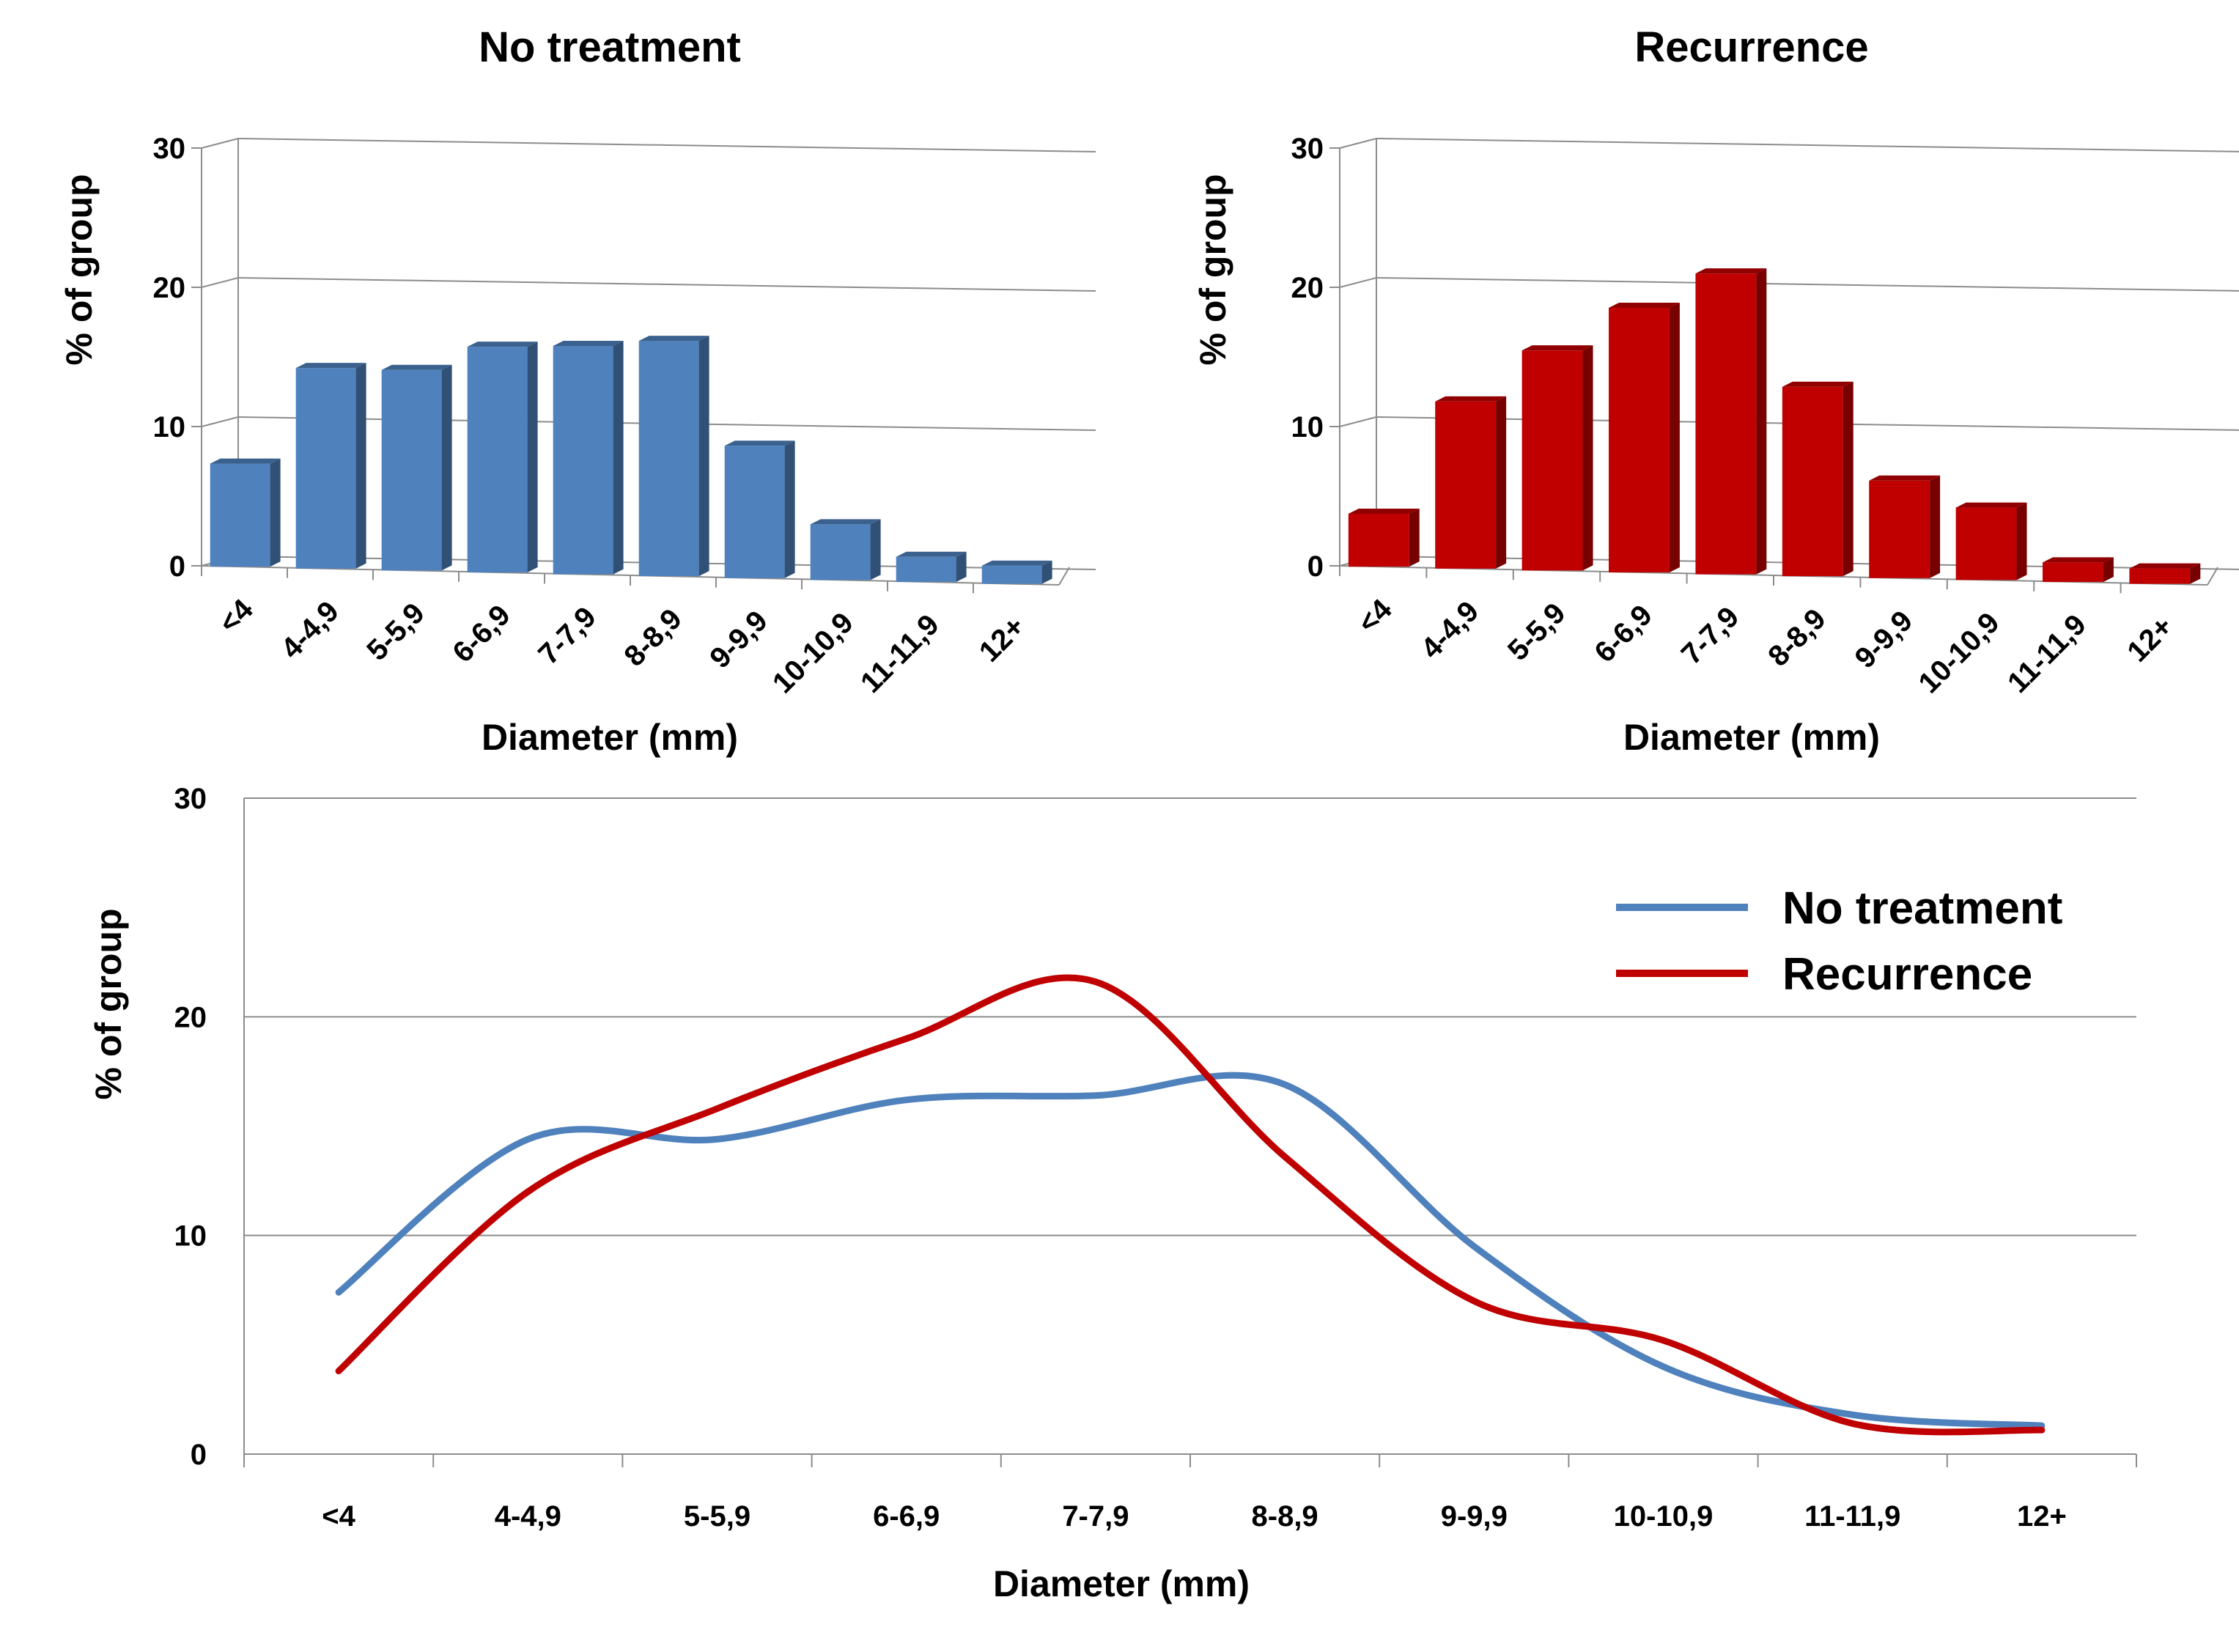 The image size is (2239, 1652). Describe the element at coordinates (1922, 908) in the screenshot. I see `legend-label: No treatment` at that location.